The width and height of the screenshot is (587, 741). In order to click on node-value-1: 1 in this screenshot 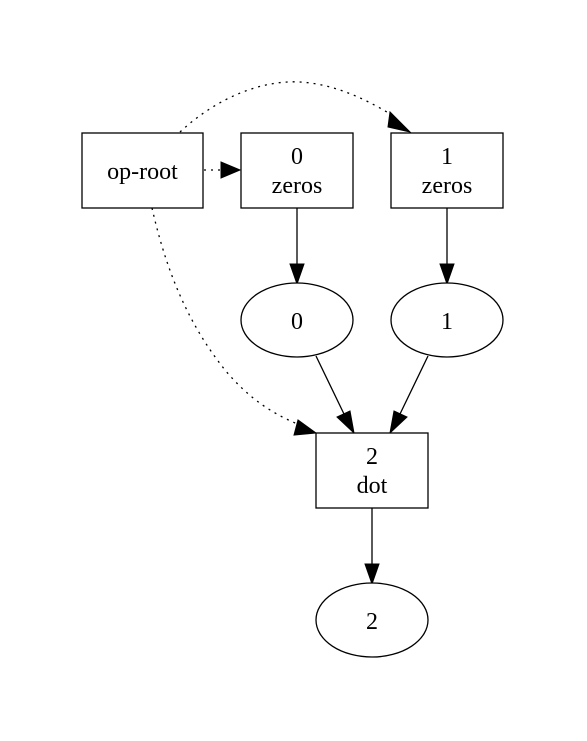, I will do `click(447, 320)`.